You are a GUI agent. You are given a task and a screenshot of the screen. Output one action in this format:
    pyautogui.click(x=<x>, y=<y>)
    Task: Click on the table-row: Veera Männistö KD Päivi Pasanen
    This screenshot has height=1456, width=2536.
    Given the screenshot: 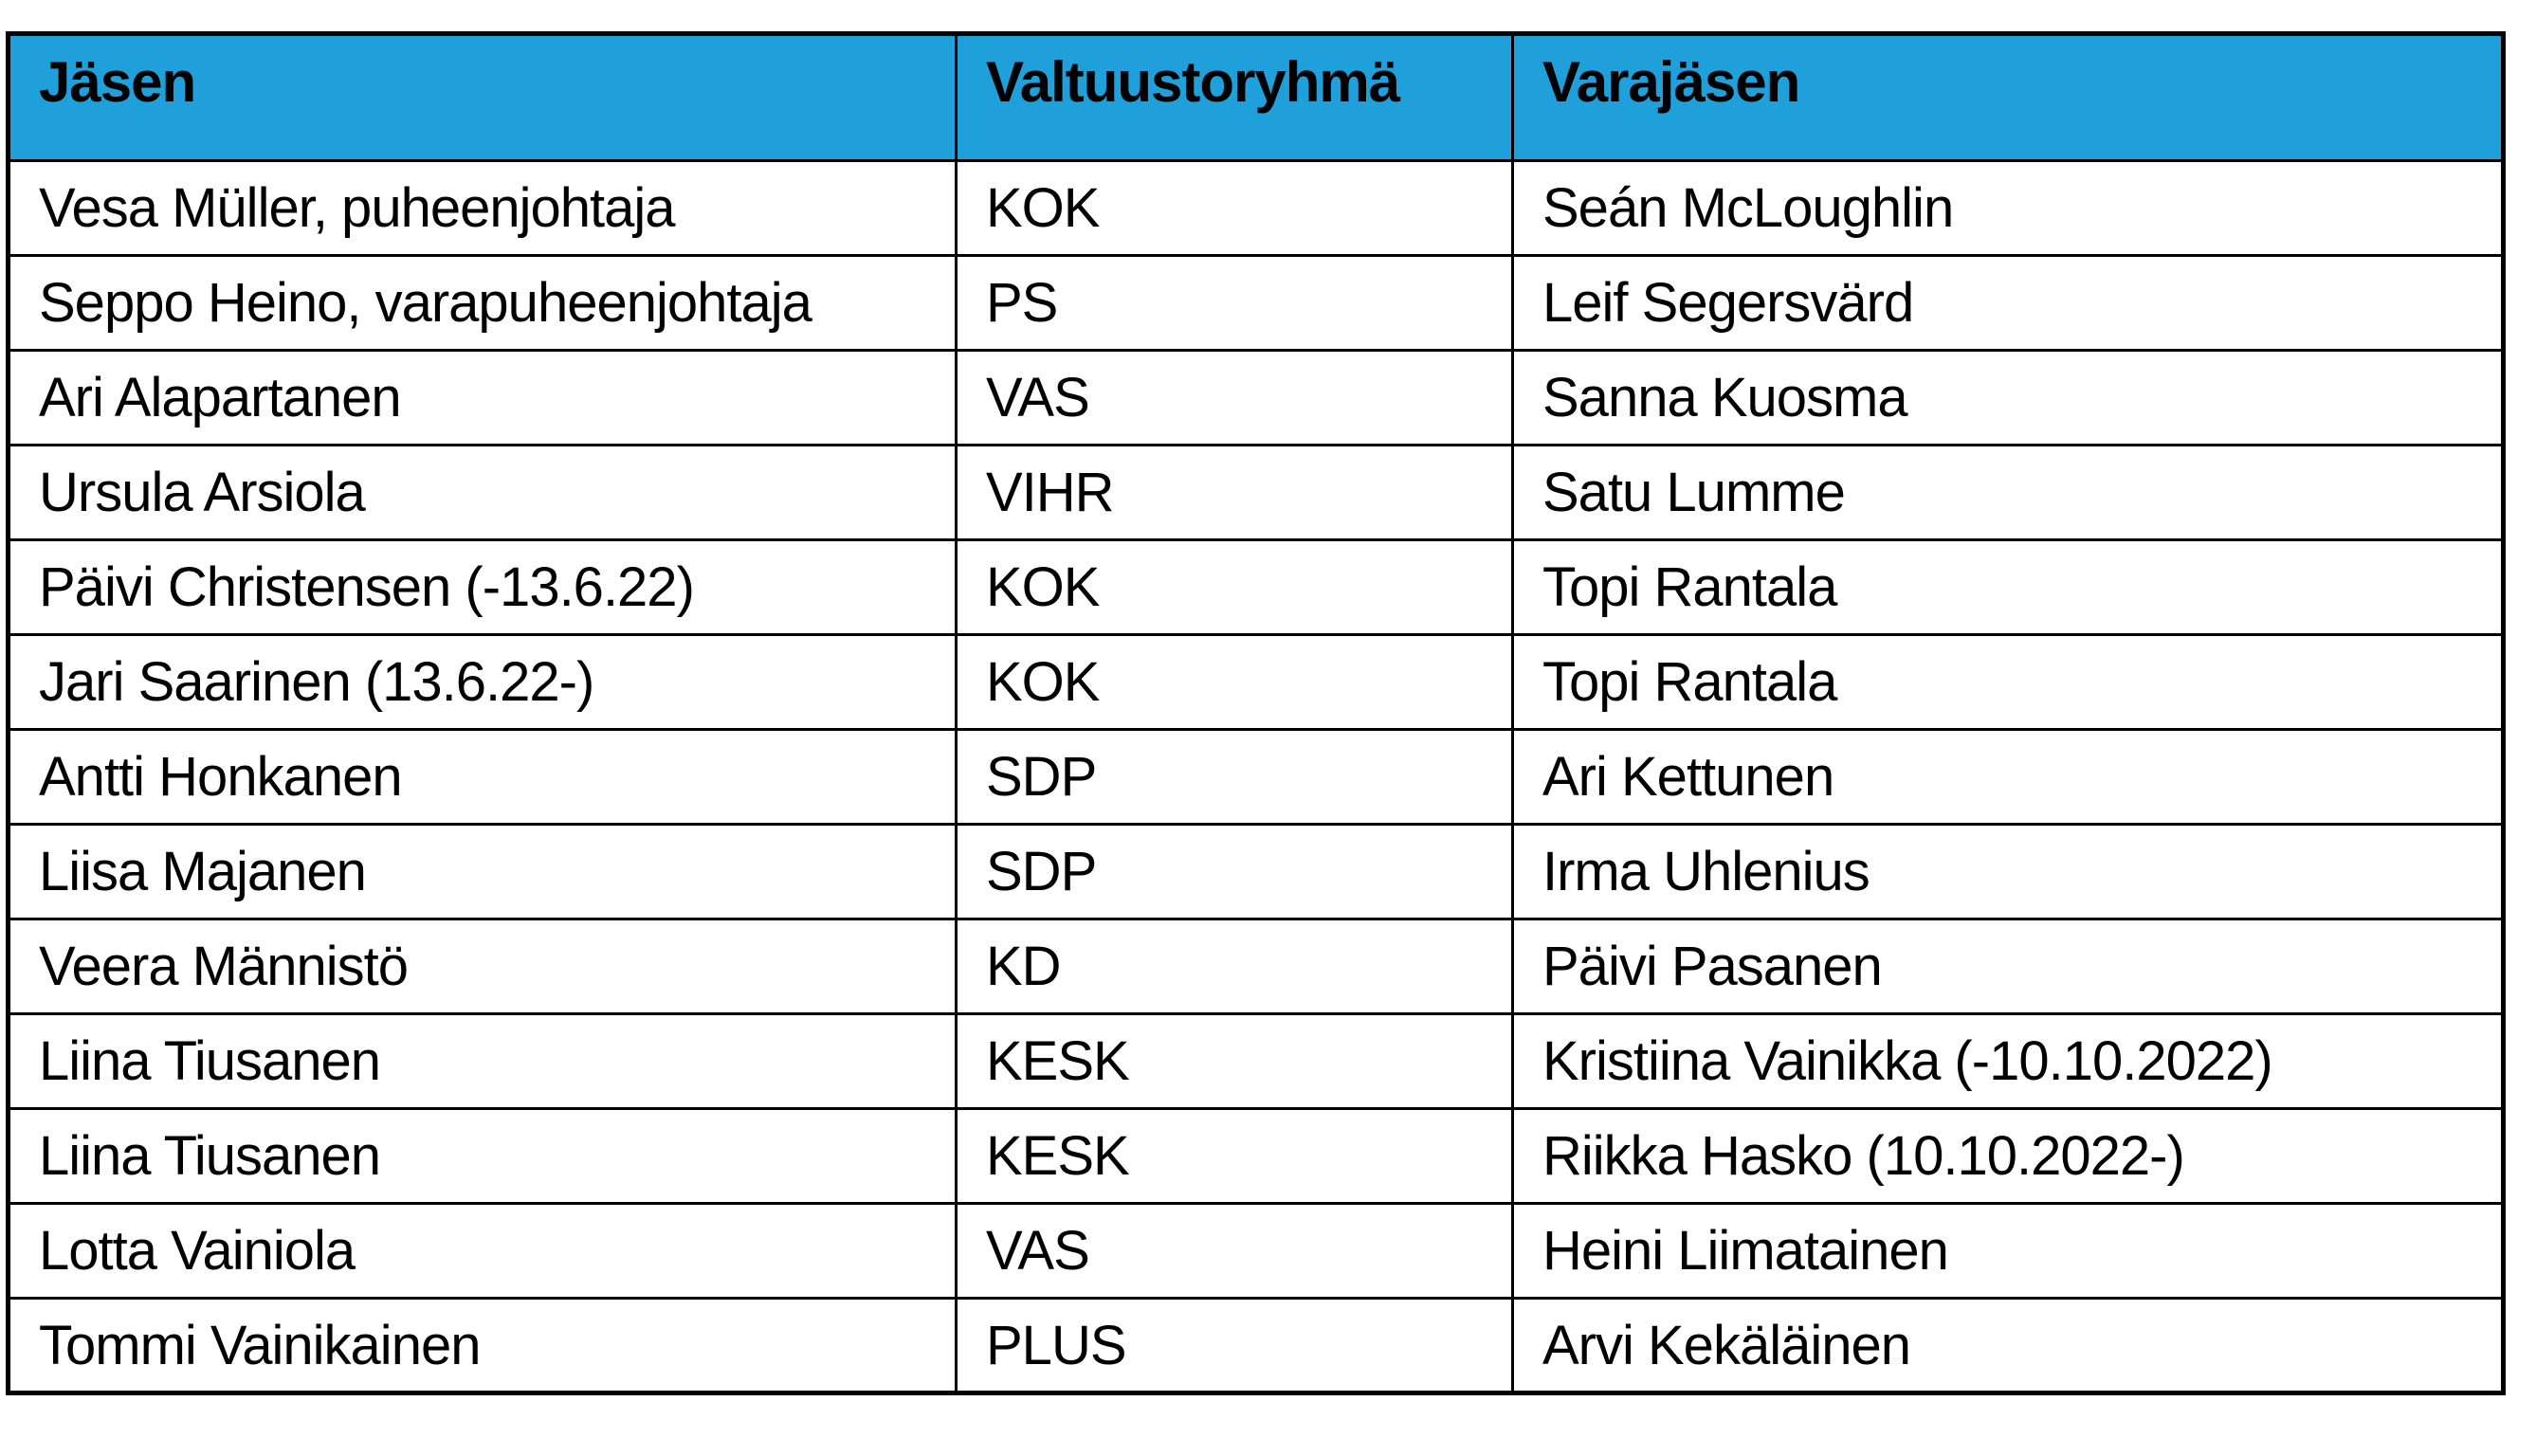 What is the action you would take?
    pyautogui.click(x=1256, y=966)
    